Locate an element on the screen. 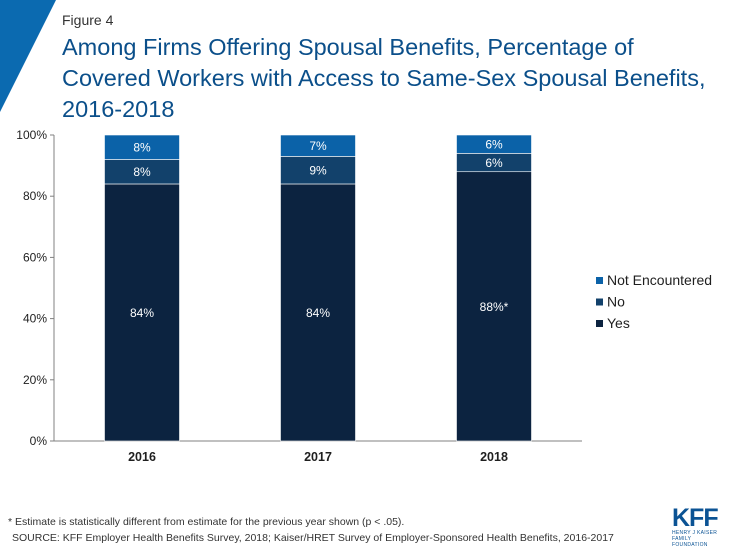  y-tick-label: 80% is located at coordinates (35, 196).